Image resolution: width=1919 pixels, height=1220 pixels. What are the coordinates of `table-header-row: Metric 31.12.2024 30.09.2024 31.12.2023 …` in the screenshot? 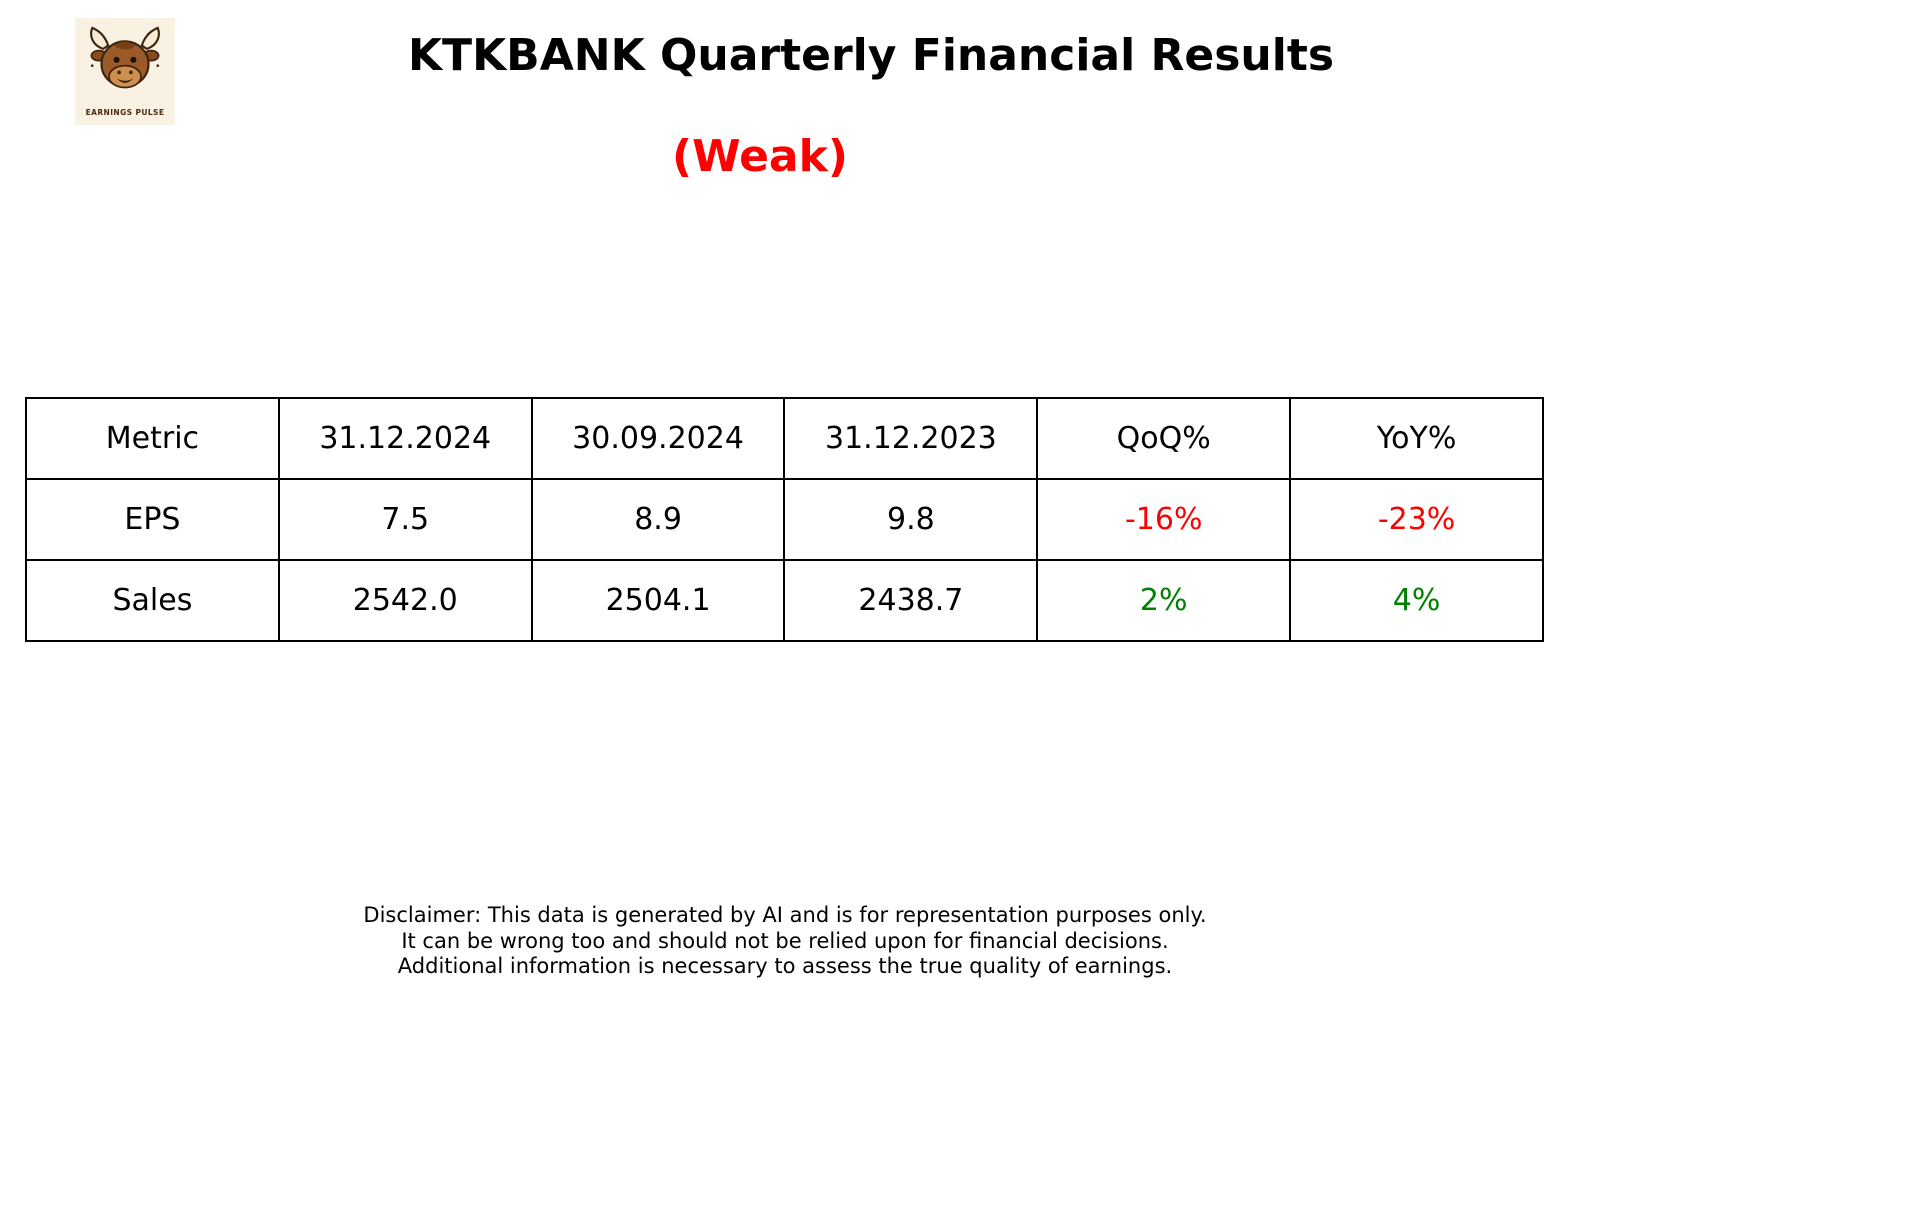 It's located at (784, 438).